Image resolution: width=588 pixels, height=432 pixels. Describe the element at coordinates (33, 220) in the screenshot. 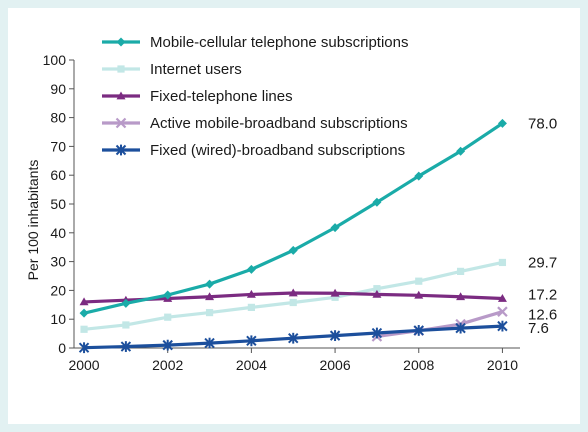

I see `y-axis-title: Per 100 inhabitants` at that location.